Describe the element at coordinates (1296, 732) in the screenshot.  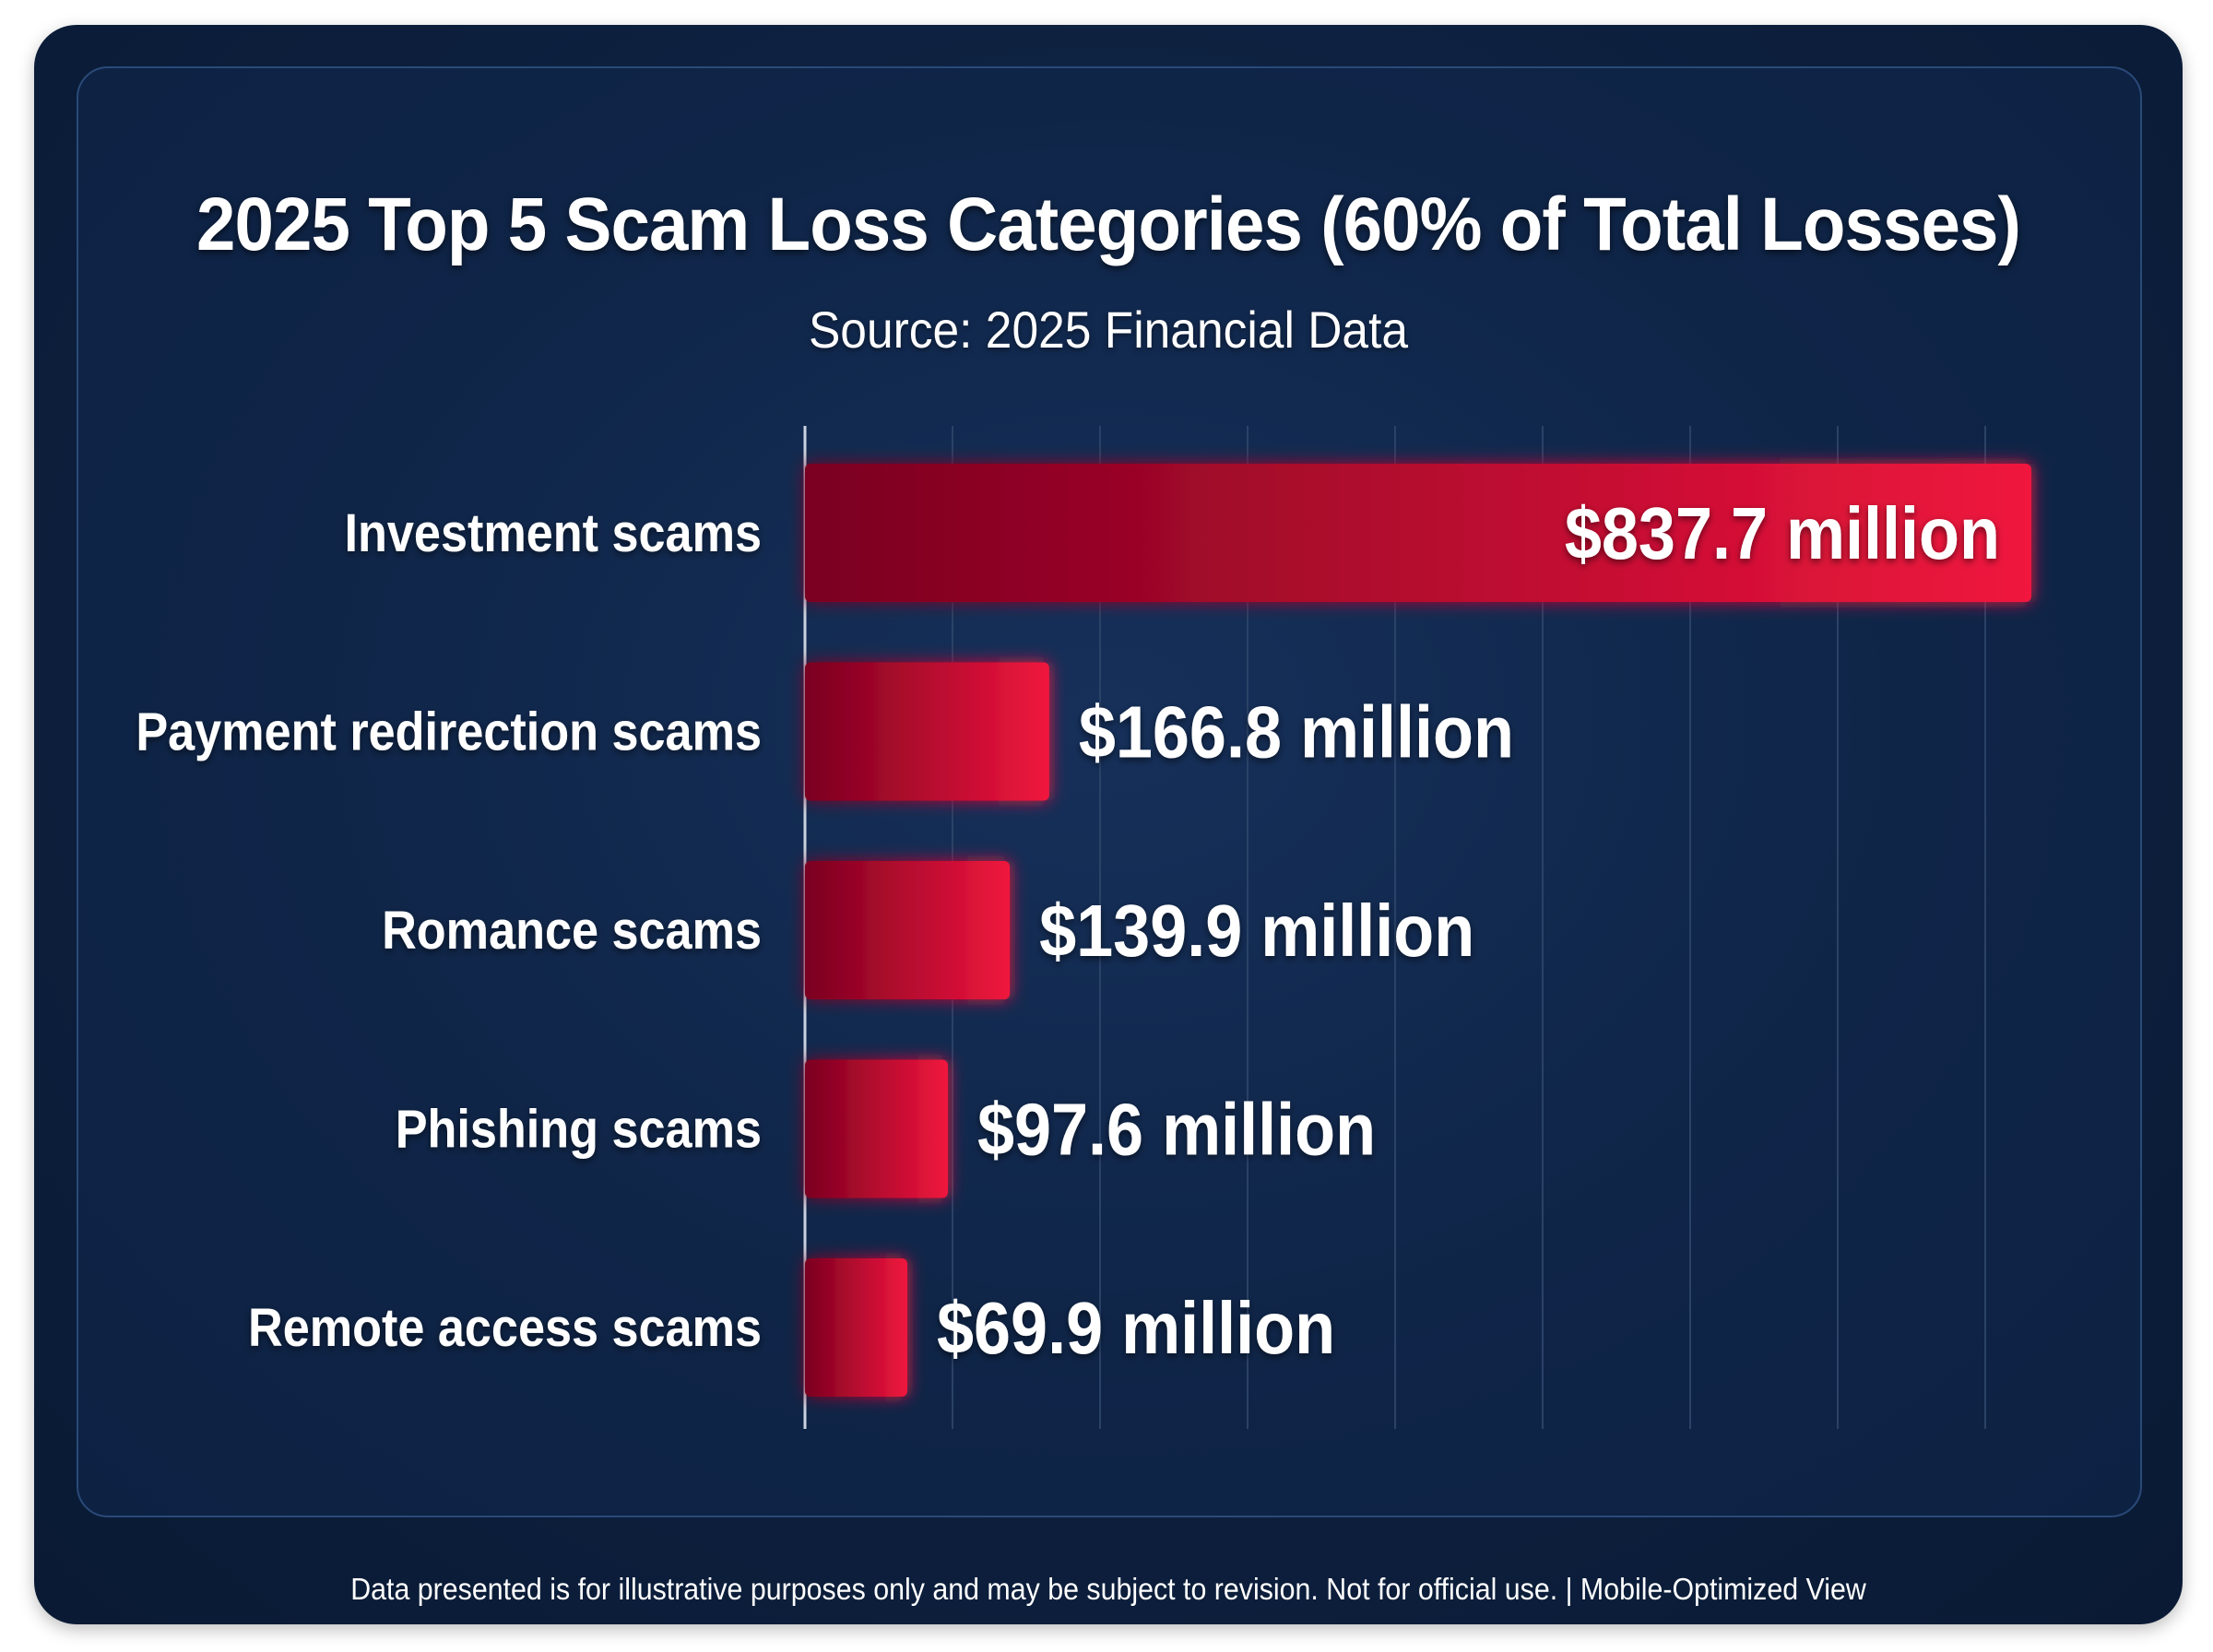
I see `value-label: $166.8 million` at that location.